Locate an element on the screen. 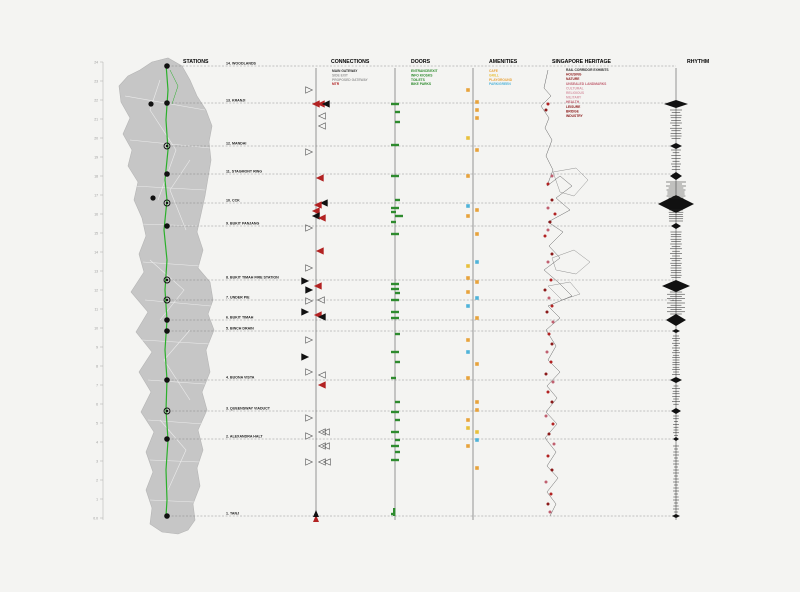  axis-tick-label: 23 is located at coordinates (96, 82).